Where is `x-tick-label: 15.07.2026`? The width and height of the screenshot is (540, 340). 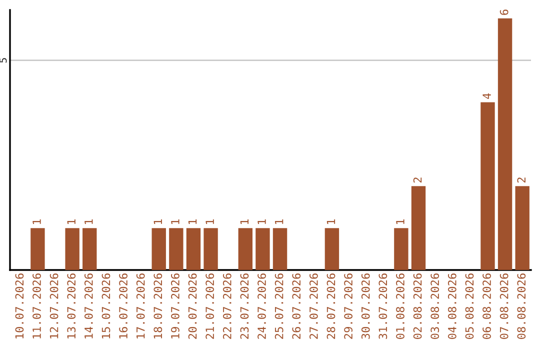
x-tick-label: 15.07.2026 is located at coordinates (106, 305).